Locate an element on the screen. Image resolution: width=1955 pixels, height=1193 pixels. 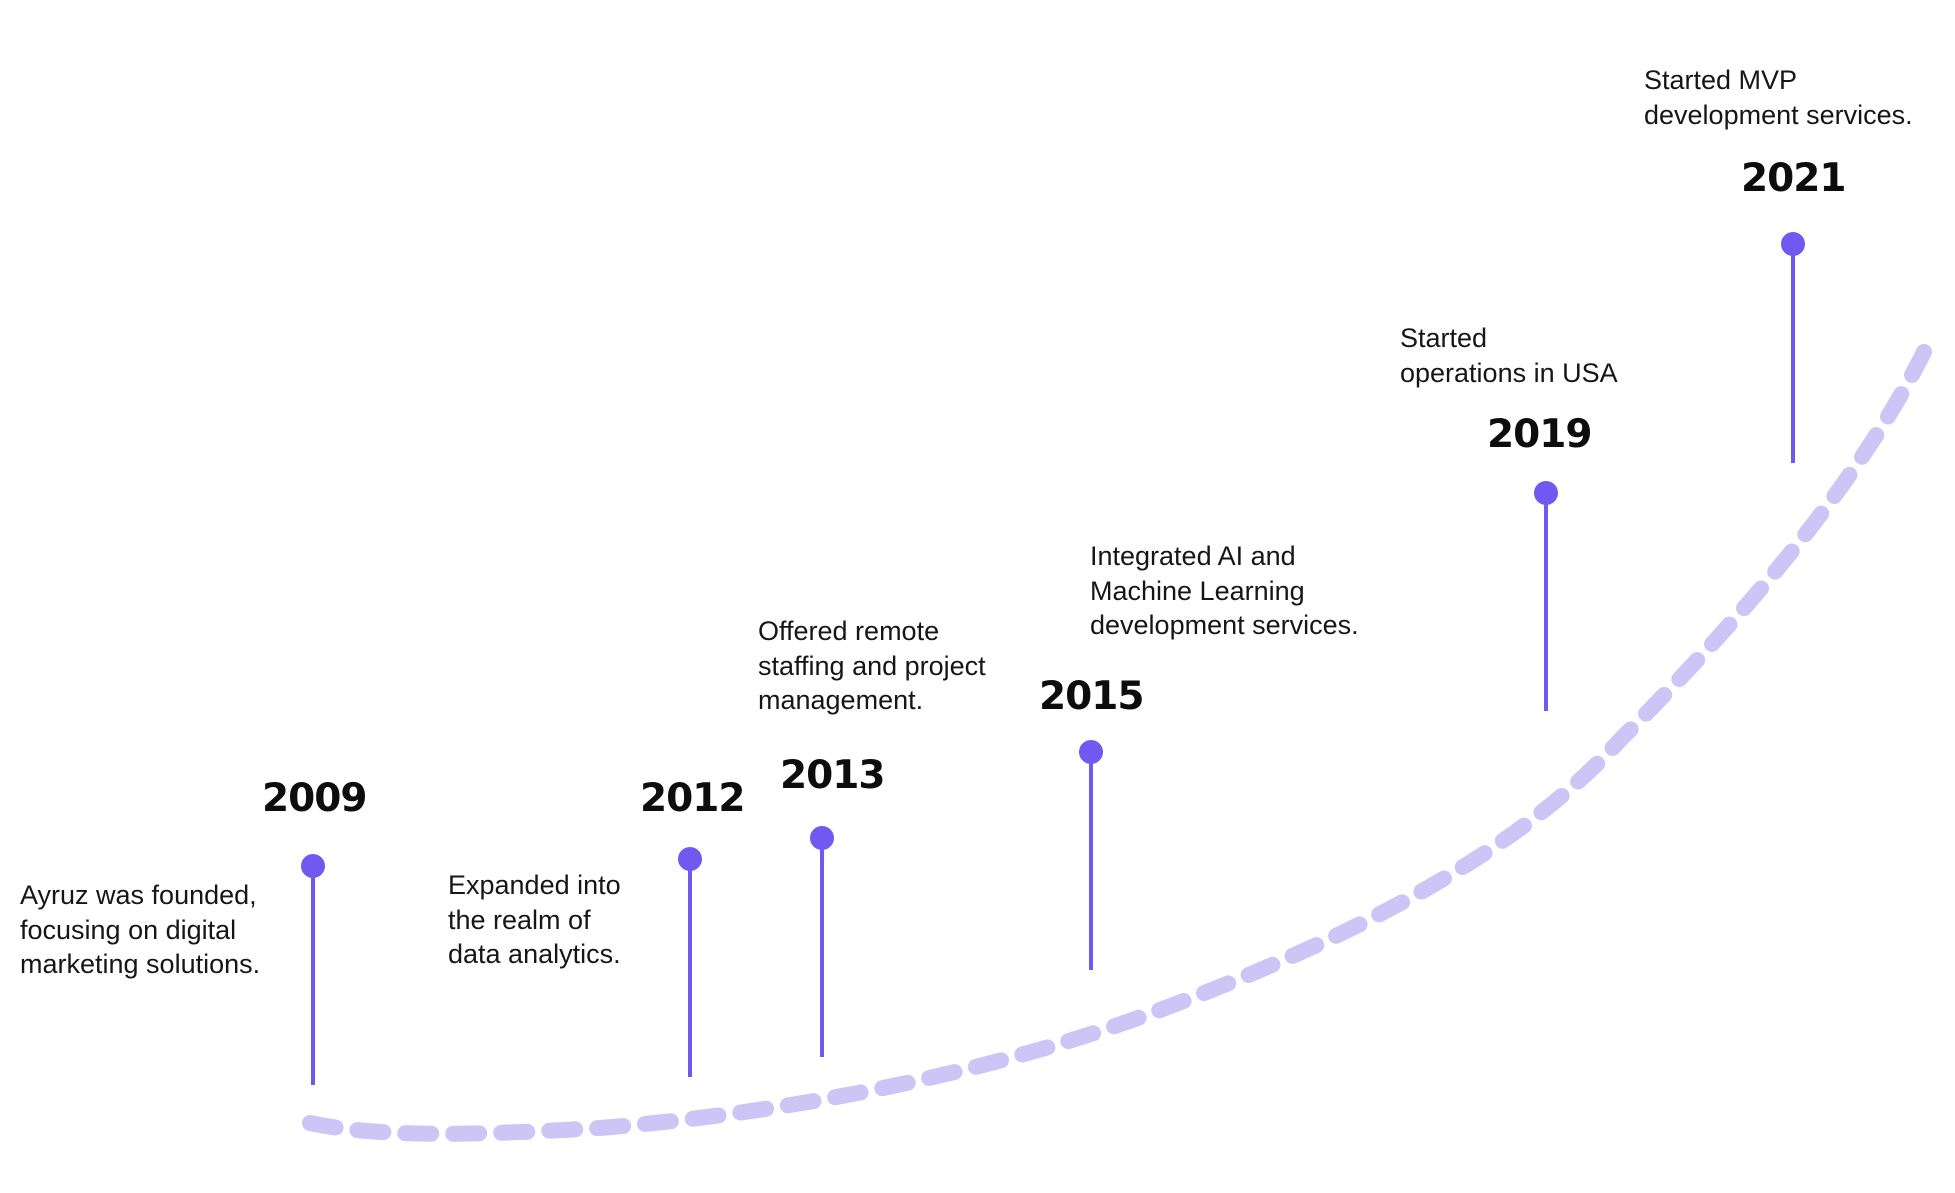
milestone-2015-line-1: Integrated AI and is located at coordinates (1193, 556).